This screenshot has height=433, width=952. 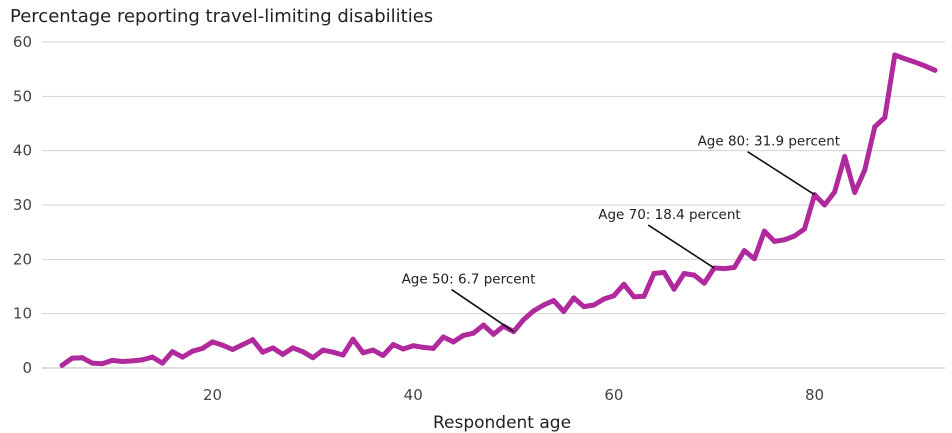 What do you see at coordinates (814, 395) in the screenshot?
I see `x-tick-label: 80` at bounding box center [814, 395].